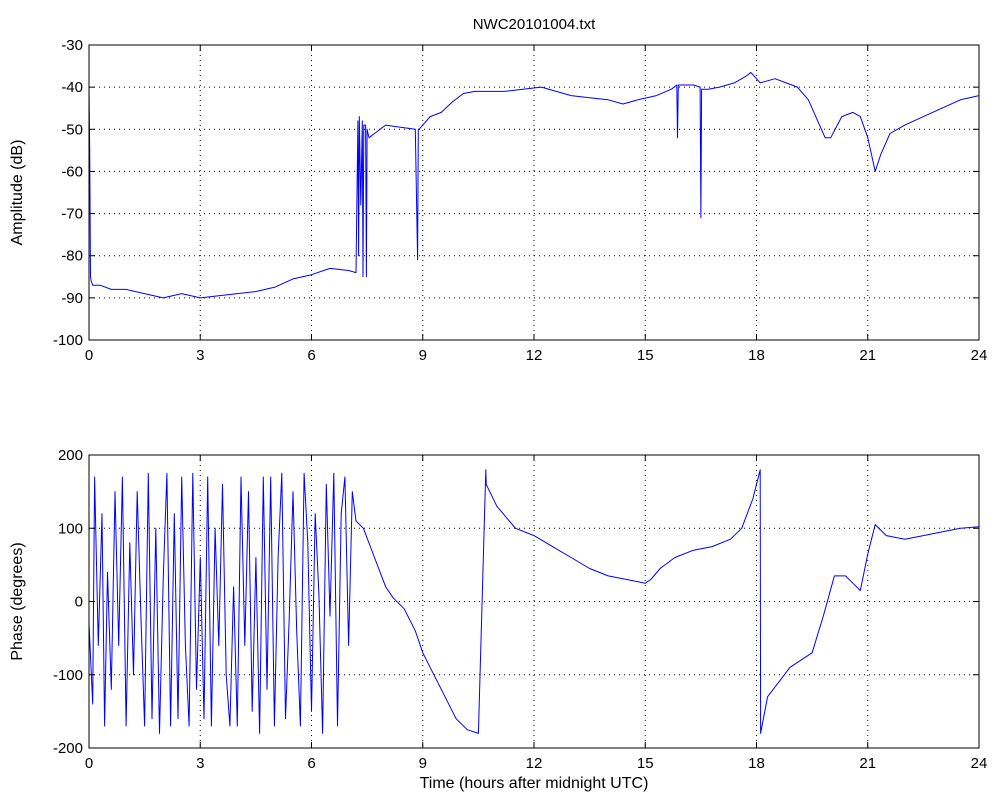 Image resolution: width=998 pixels, height=806 pixels. I want to click on y-tick-label: -200, so click(68, 748).